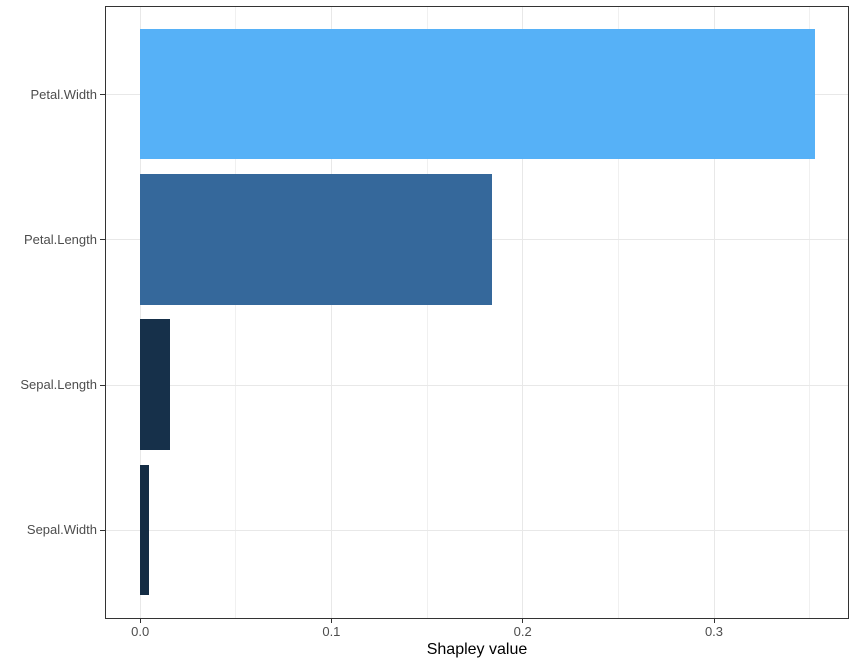 The width and height of the screenshot is (857, 664). What do you see at coordinates (58, 385) in the screenshot?
I see `y-axis-label: Sepal.Length` at bounding box center [58, 385].